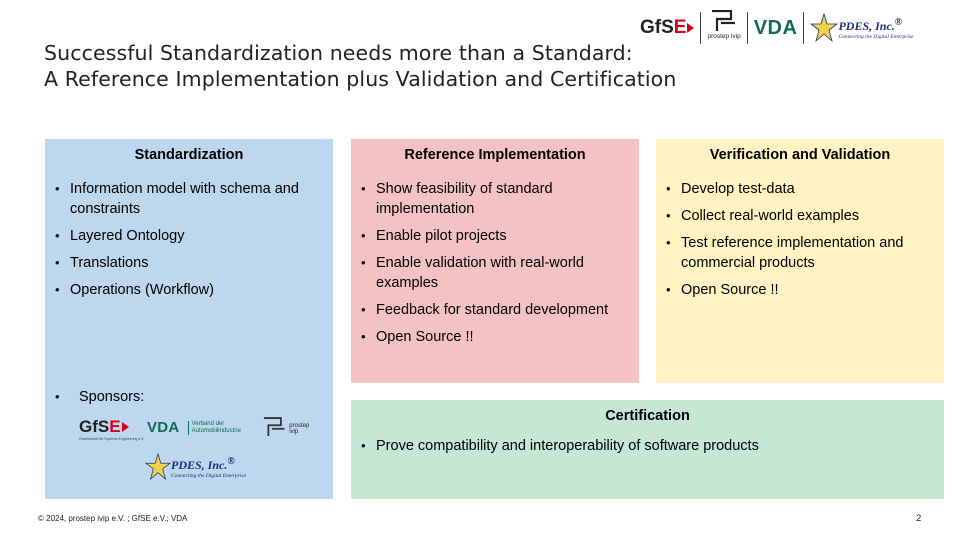  What do you see at coordinates (188, 290) in the screenshot?
I see `list-item: Operations (Workflow)` at bounding box center [188, 290].